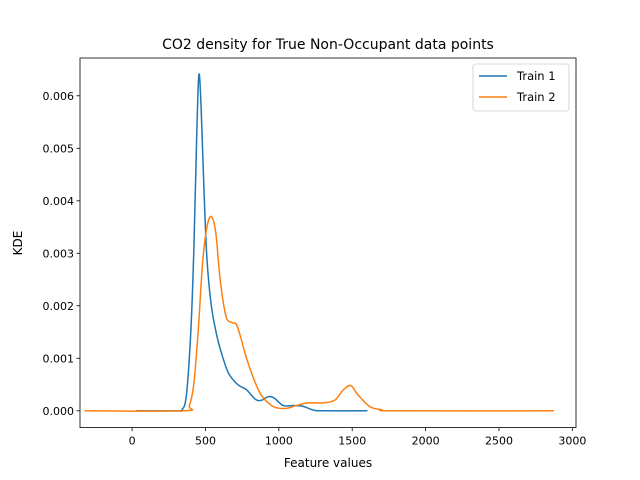 This screenshot has width=640, height=480. What do you see at coordinates (59, 306) in the screenshot?
I see `y-tick-label: 0.002` at bounding box center [59, 306].